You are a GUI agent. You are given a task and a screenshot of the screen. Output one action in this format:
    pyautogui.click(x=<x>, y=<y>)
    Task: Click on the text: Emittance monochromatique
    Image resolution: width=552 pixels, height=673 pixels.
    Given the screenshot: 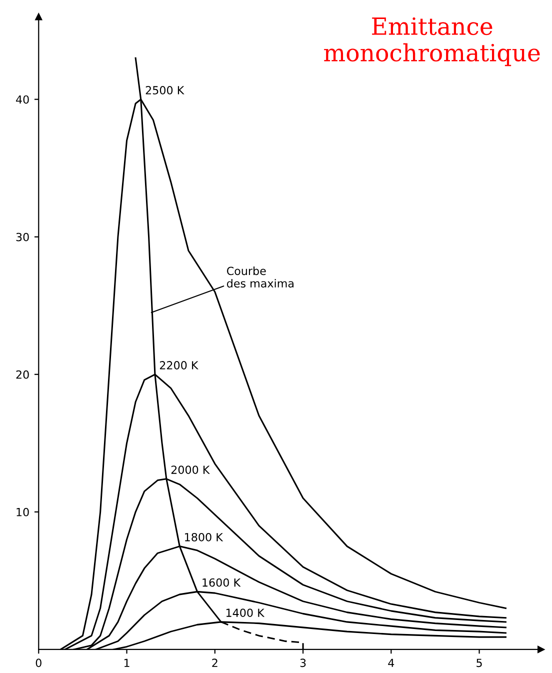 What is the action you would take?
    pyautogui.click(x=432, y=41)
    